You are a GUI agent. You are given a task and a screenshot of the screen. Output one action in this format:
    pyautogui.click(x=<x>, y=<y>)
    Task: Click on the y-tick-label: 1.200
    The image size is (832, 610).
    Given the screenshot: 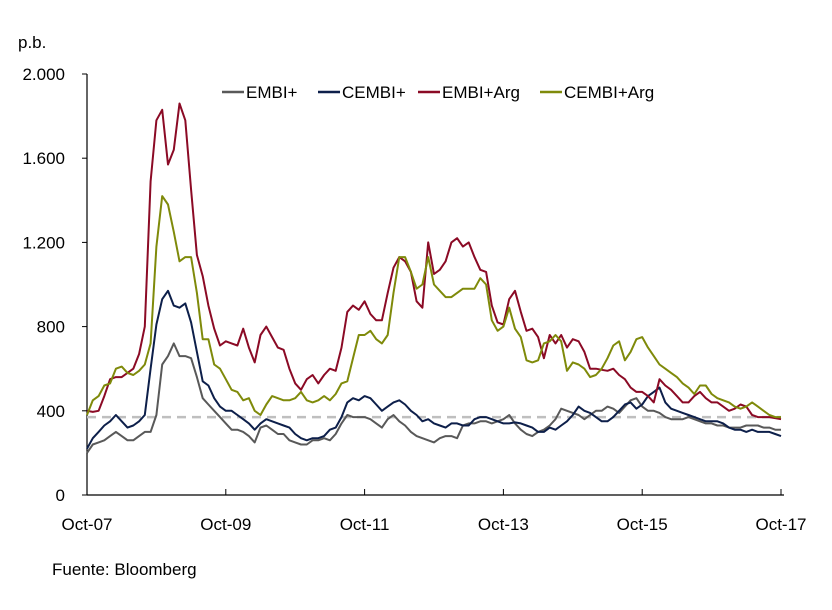 What is the action you would take?
    pyautogui.click(x=43, y=242)
    